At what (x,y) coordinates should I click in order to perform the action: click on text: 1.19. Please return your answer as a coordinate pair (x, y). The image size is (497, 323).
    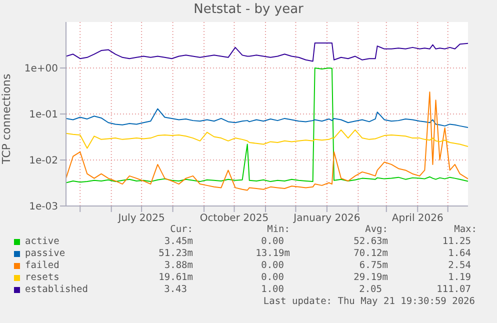
    Looking at the image, I should click on (459, 277).